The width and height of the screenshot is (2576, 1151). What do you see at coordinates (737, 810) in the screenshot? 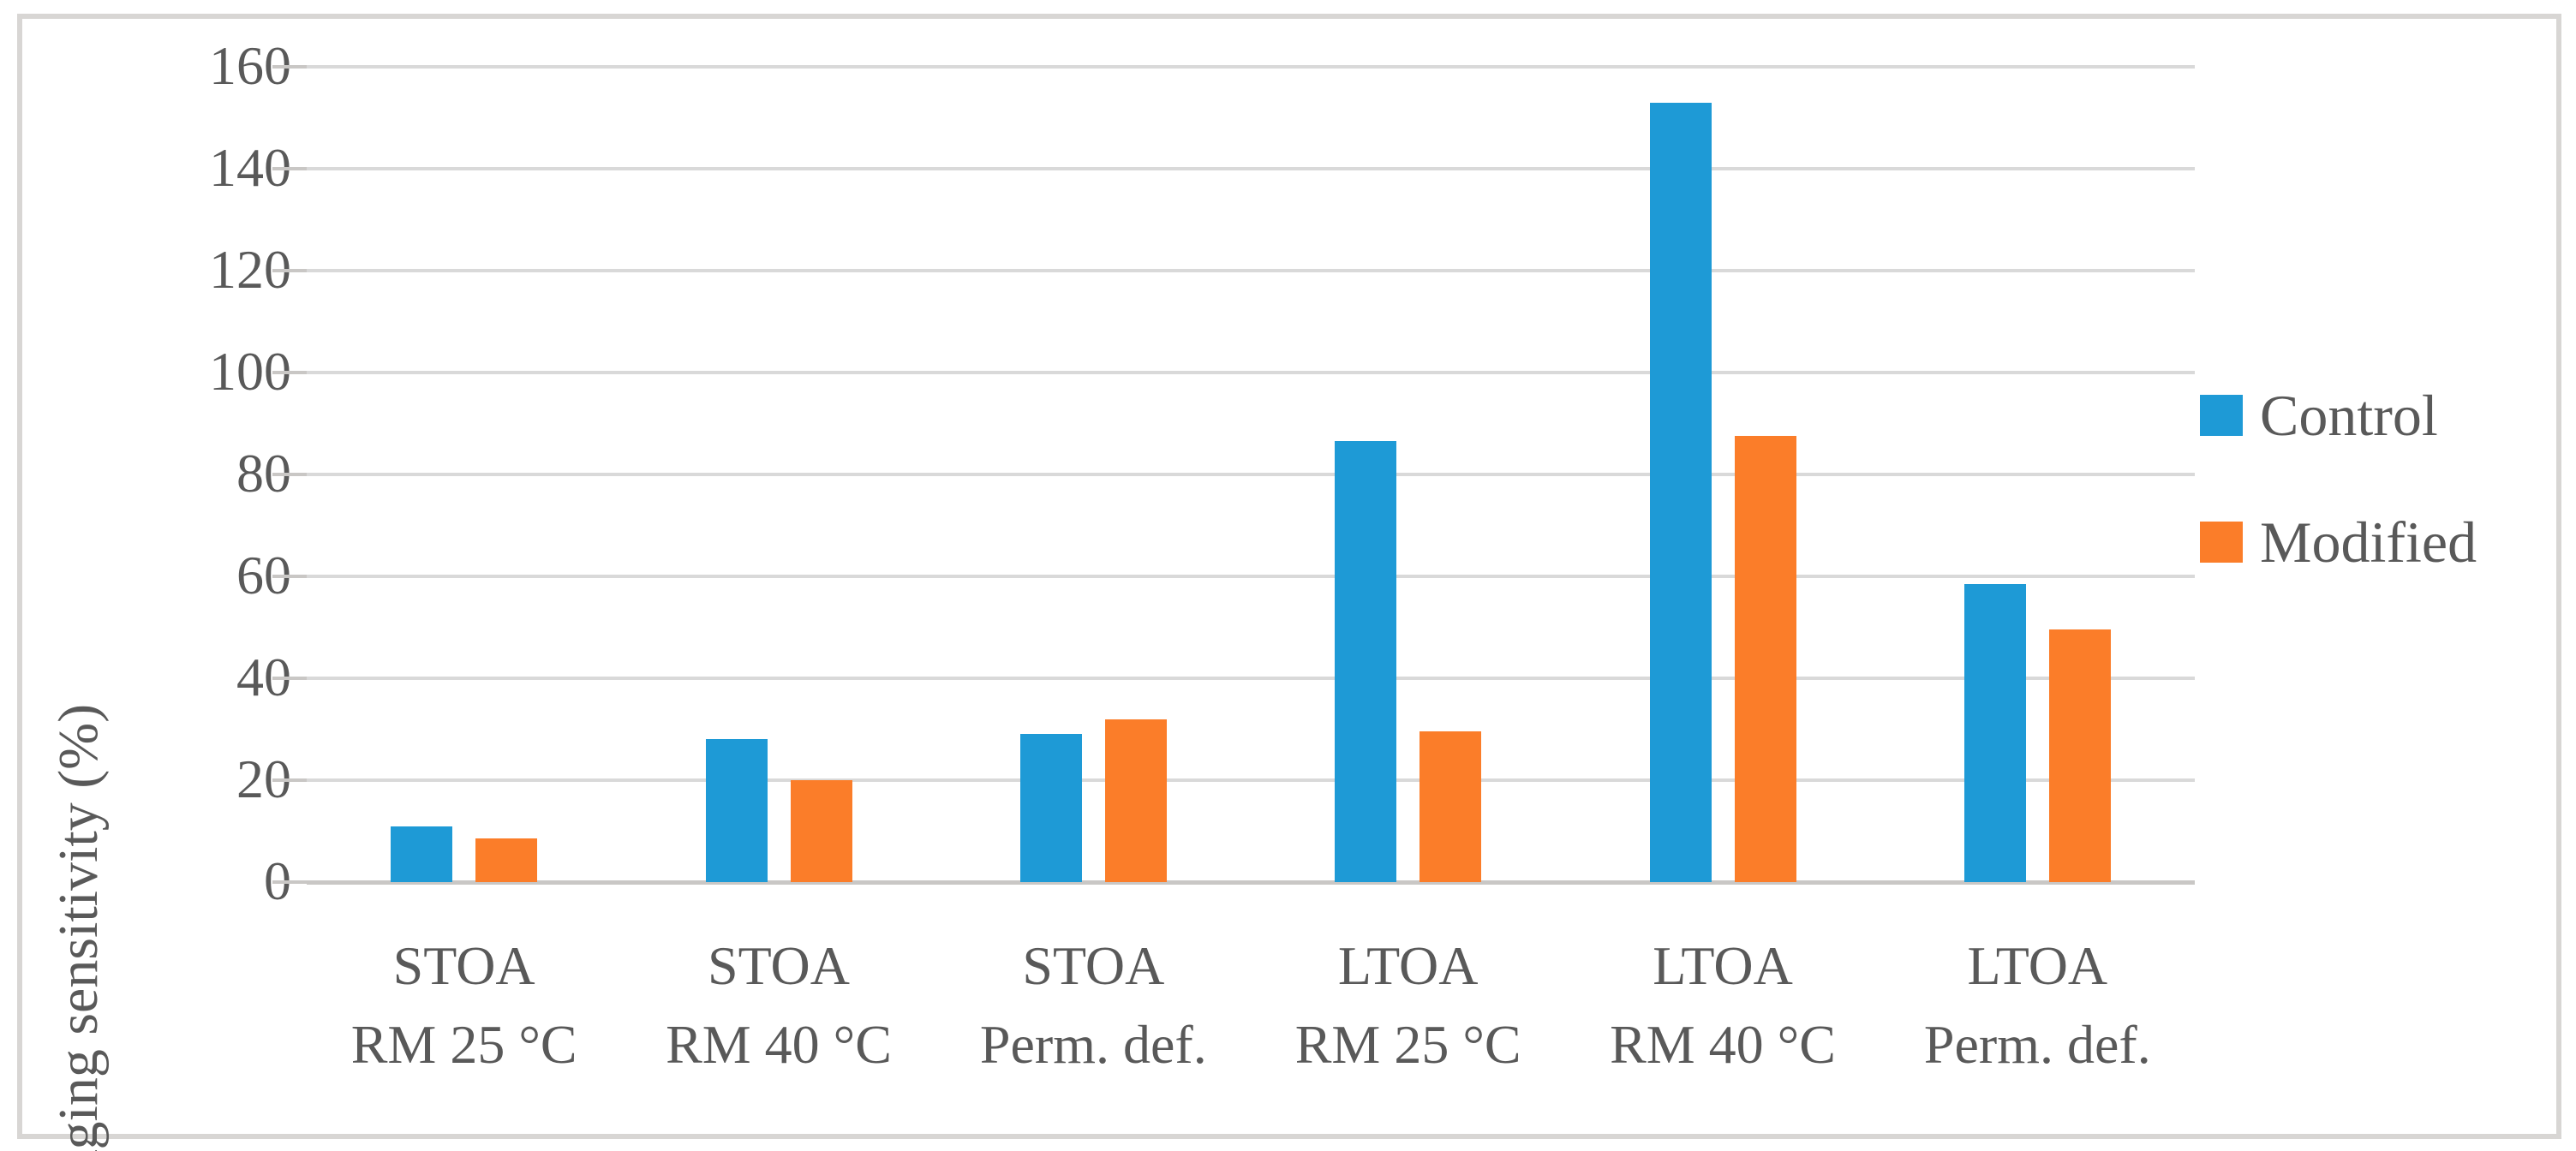
I see `bar-control-stoa-rm-40-c` at bounding box center [737, 810].